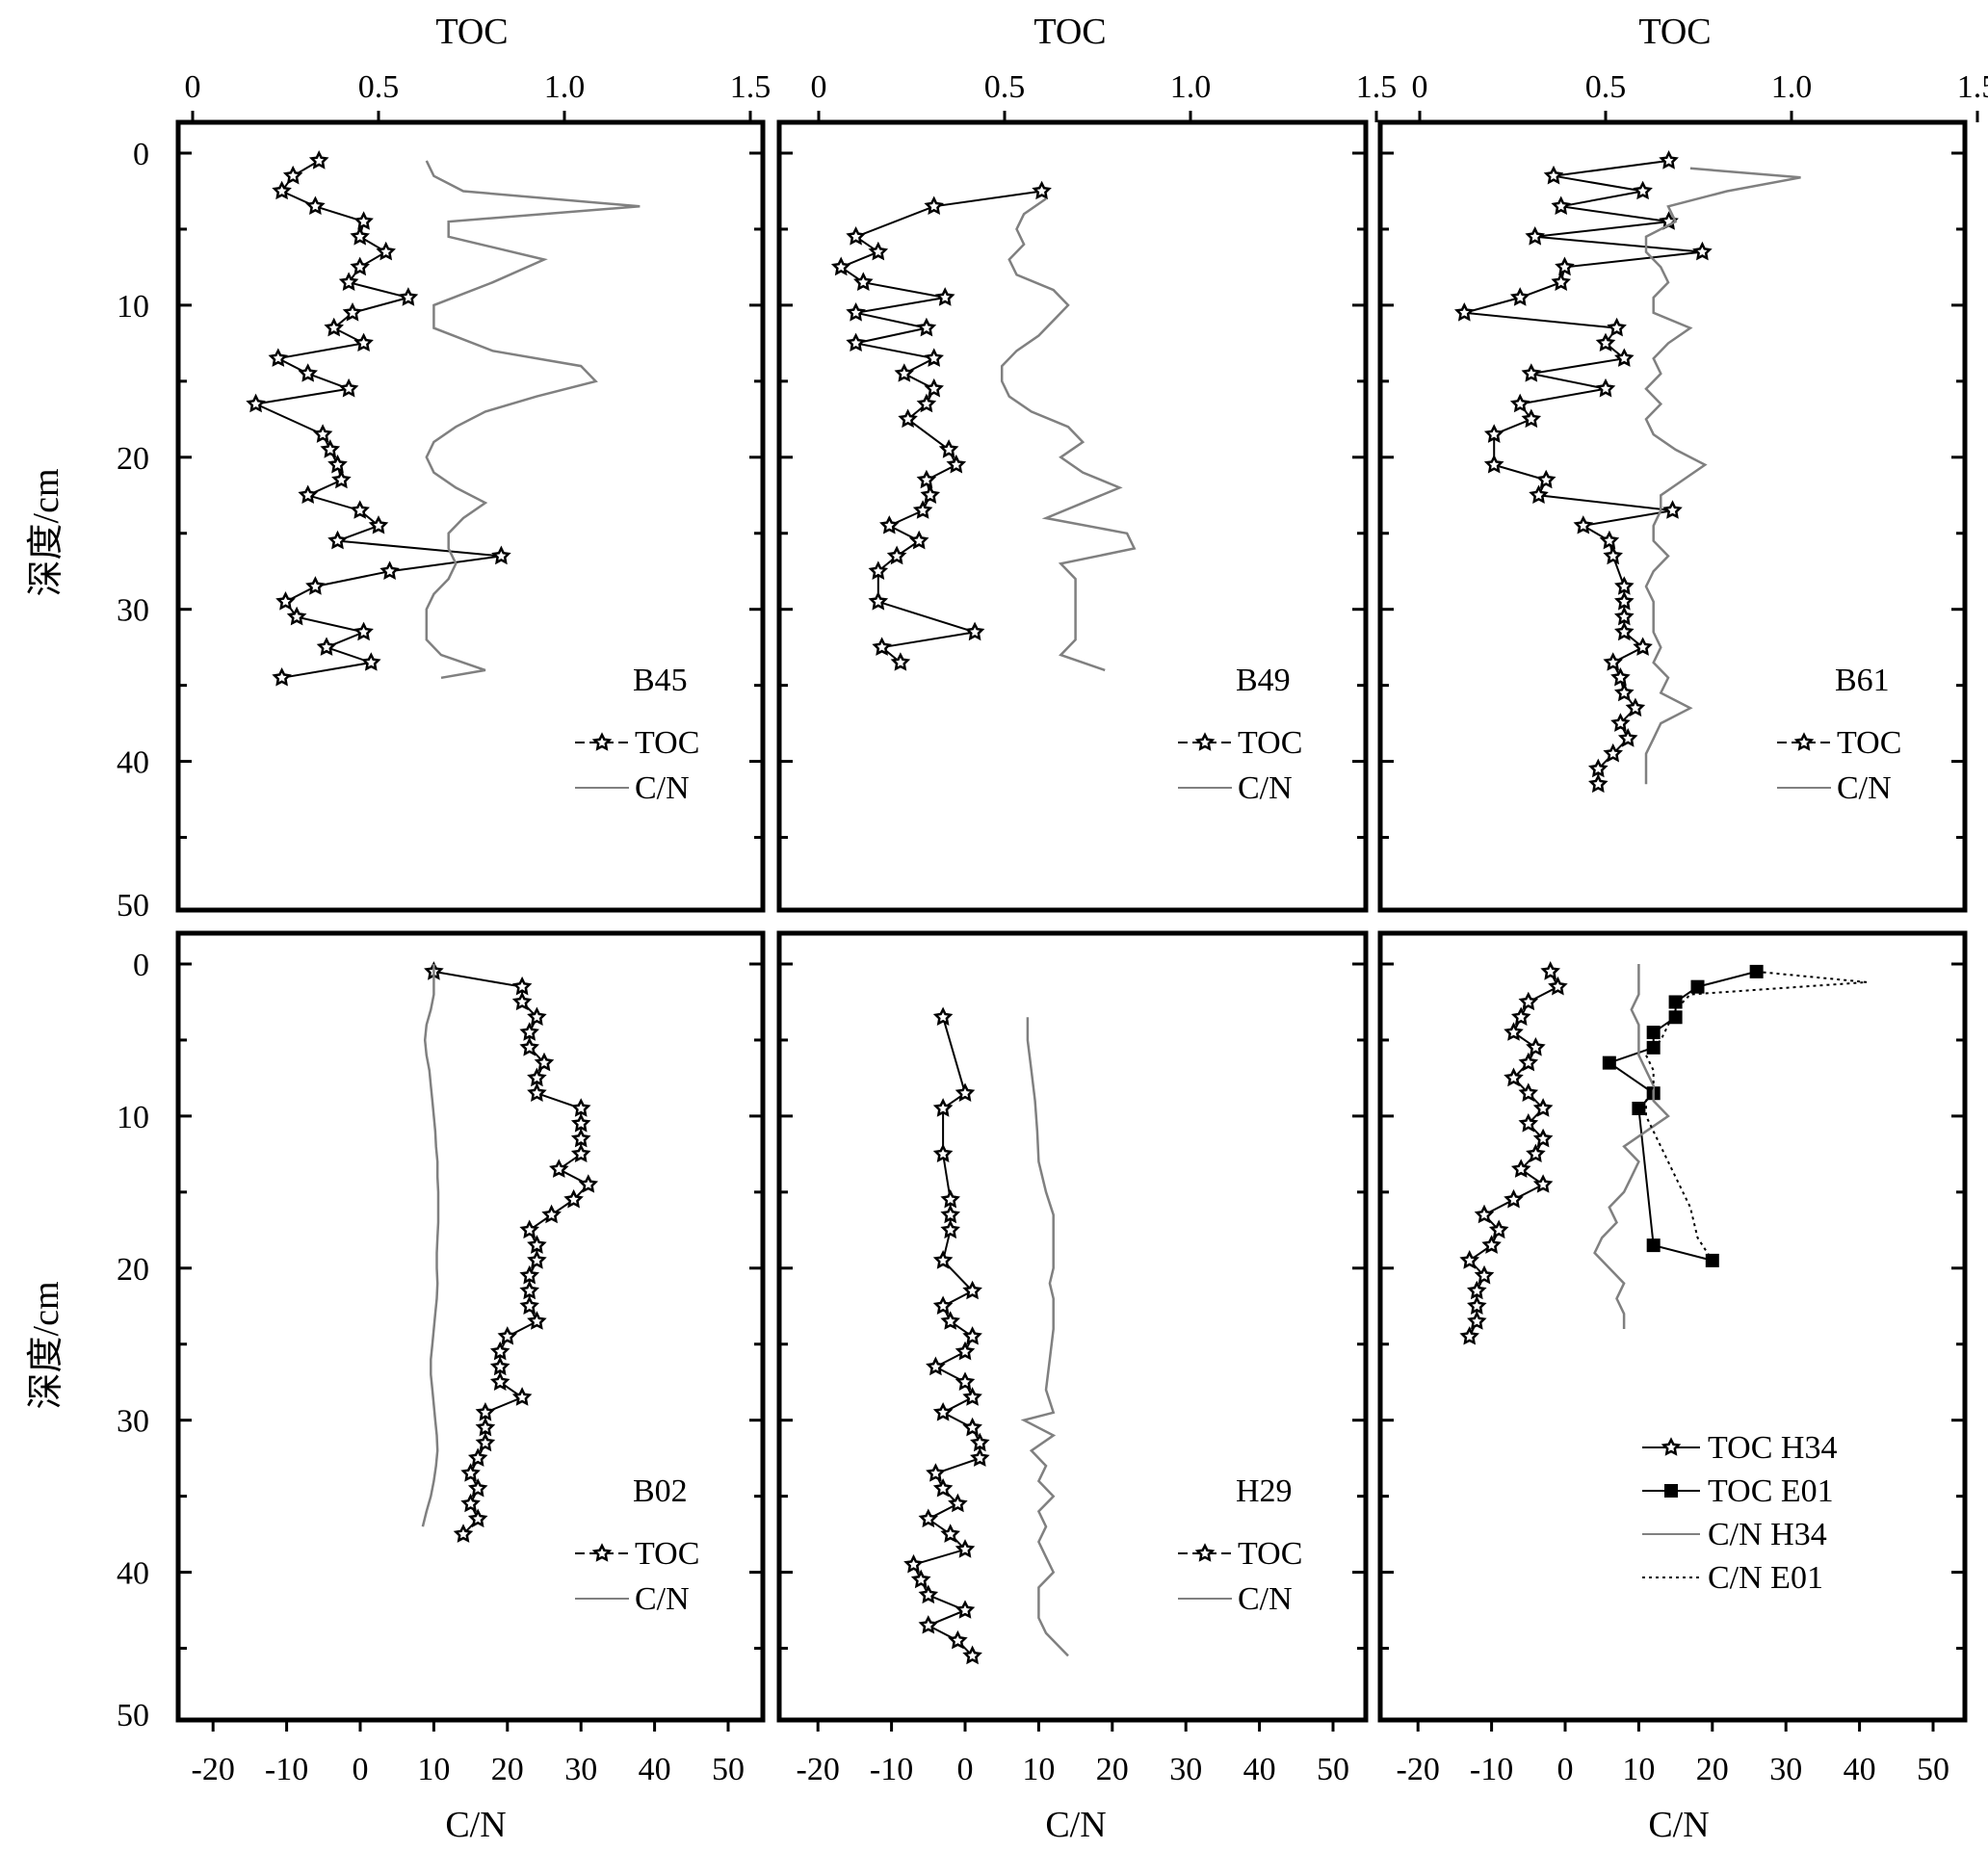 The height and width of the screenshot is (1850, 1988). I want to click on cn-tick-label: 20, so click(507, 1769).